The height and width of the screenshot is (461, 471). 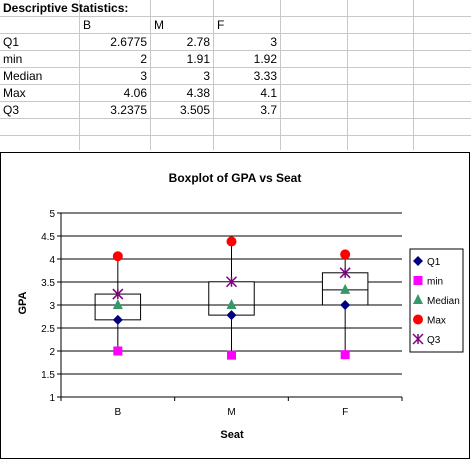 I want to click on x-tick-label: F, so click(x=345, y=412).